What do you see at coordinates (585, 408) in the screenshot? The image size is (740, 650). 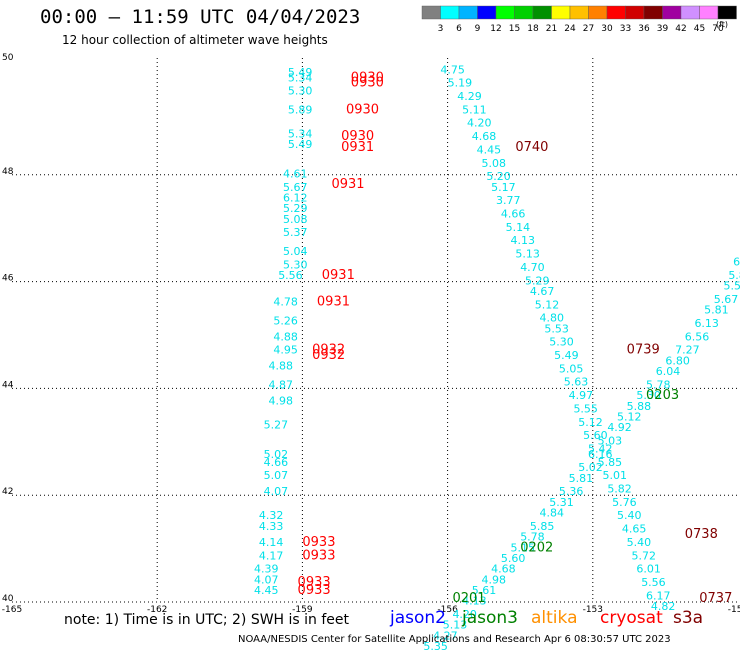 I see `swh-value-label: 5.55` at bounding box center [585, 408].